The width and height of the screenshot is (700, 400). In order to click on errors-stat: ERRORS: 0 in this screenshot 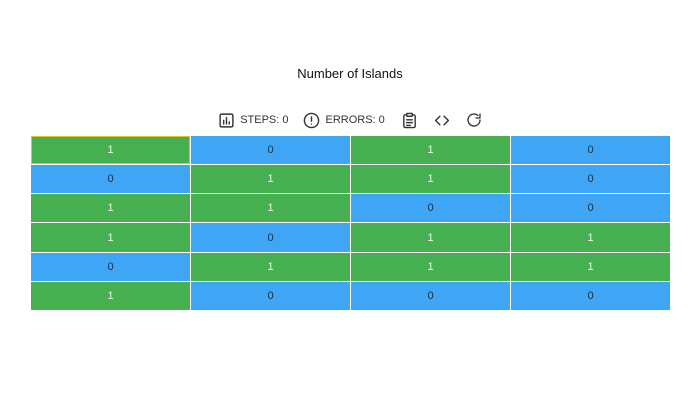, I will do `click(344, 120)`.